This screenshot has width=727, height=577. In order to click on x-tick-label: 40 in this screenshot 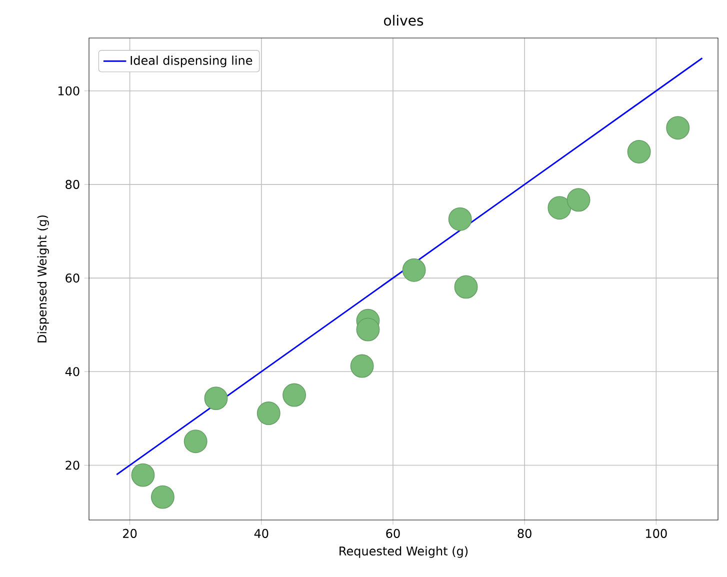, I will do `click(261, 533)`.